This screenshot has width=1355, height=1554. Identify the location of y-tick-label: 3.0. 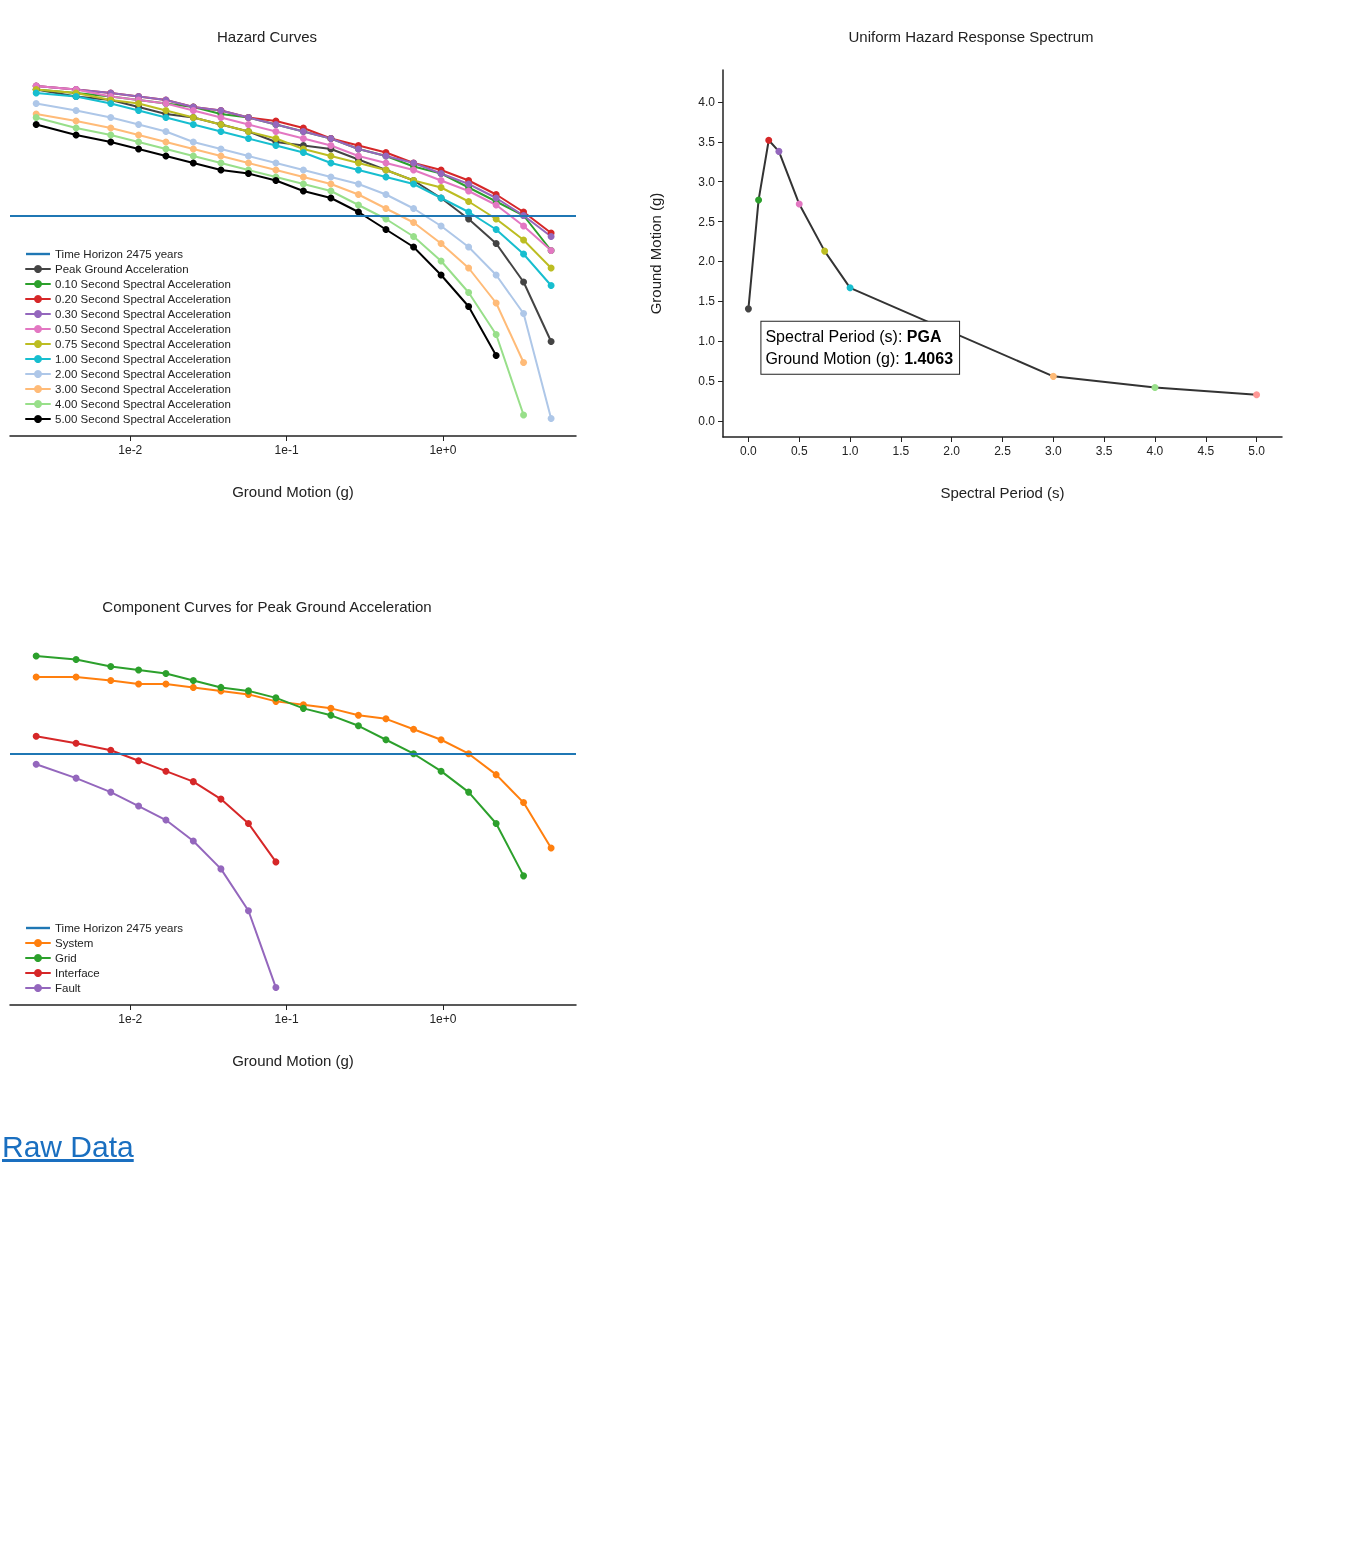
(707, 181).